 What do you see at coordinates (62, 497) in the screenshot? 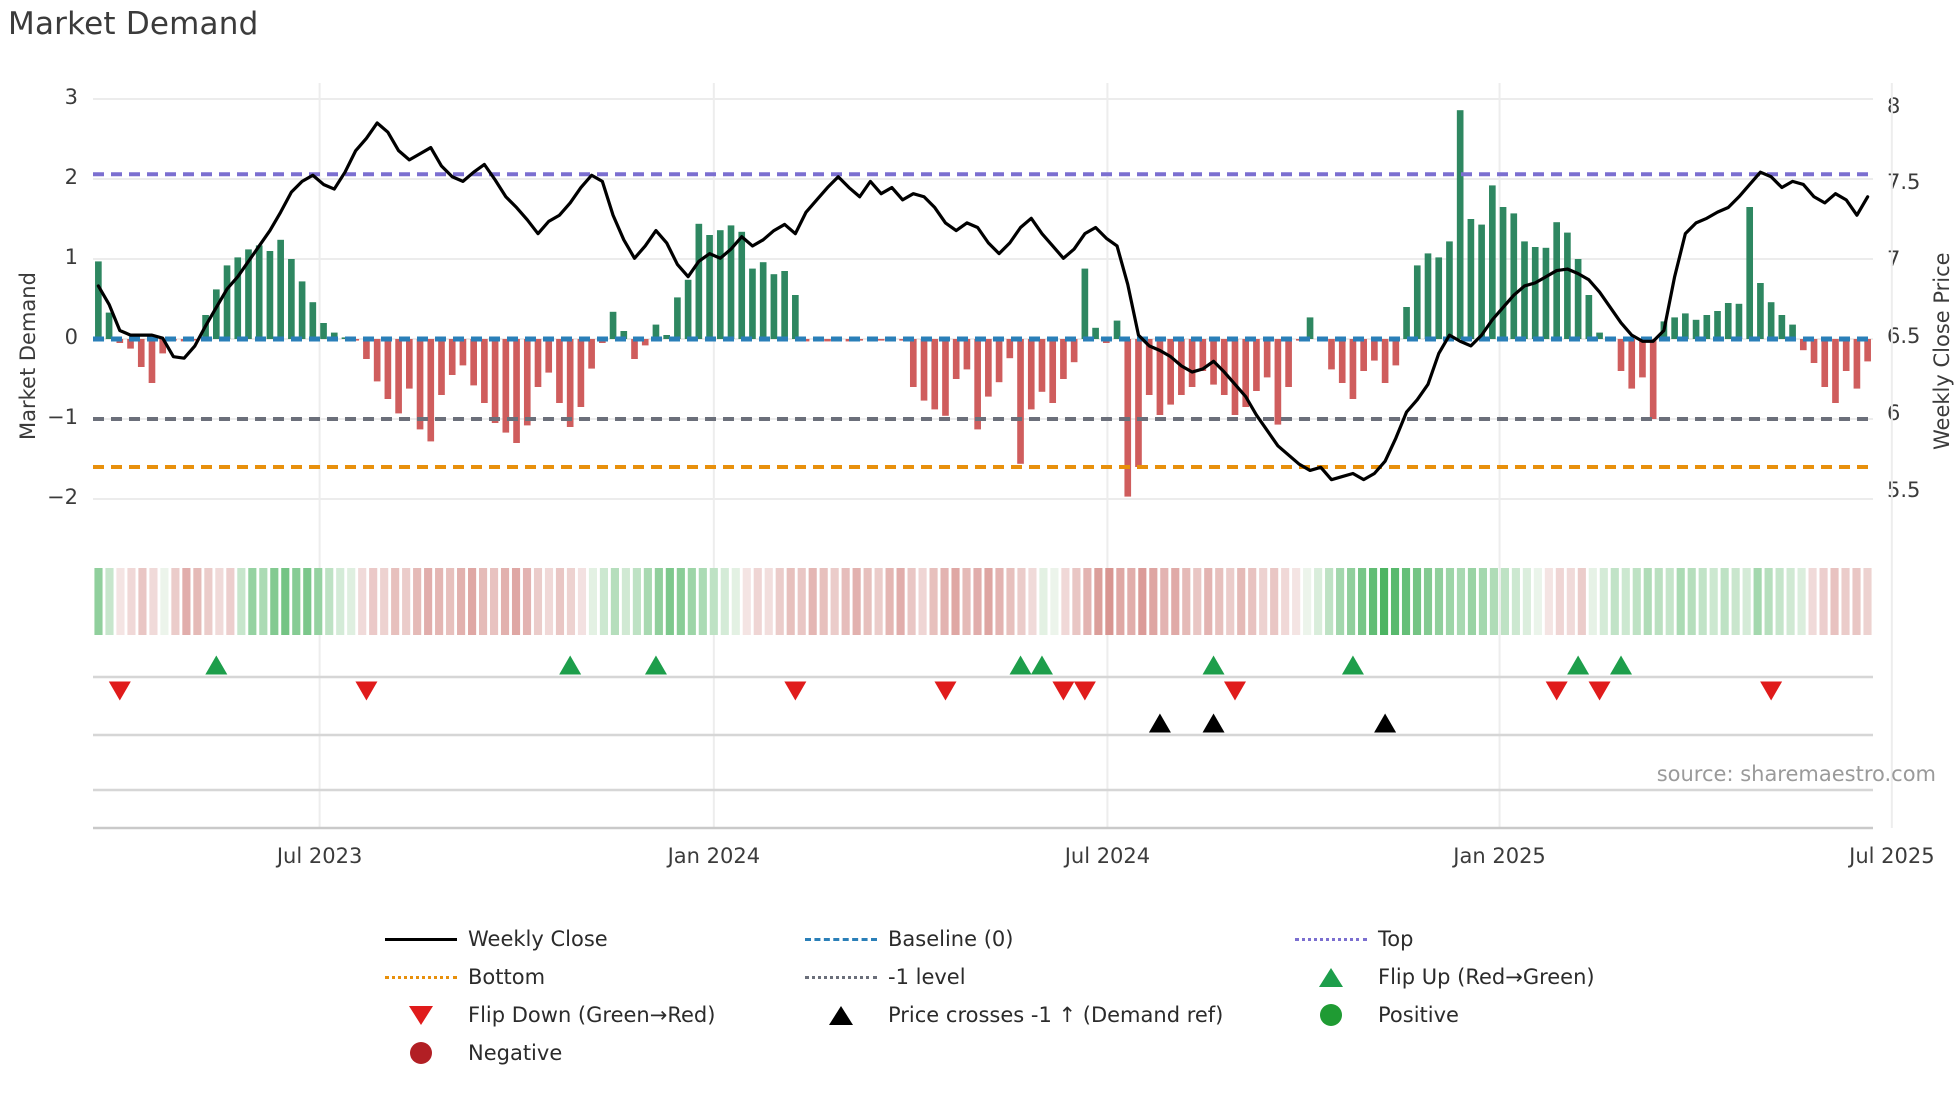
I see `y-tick-left: −2` at bounding box center [62, 497].